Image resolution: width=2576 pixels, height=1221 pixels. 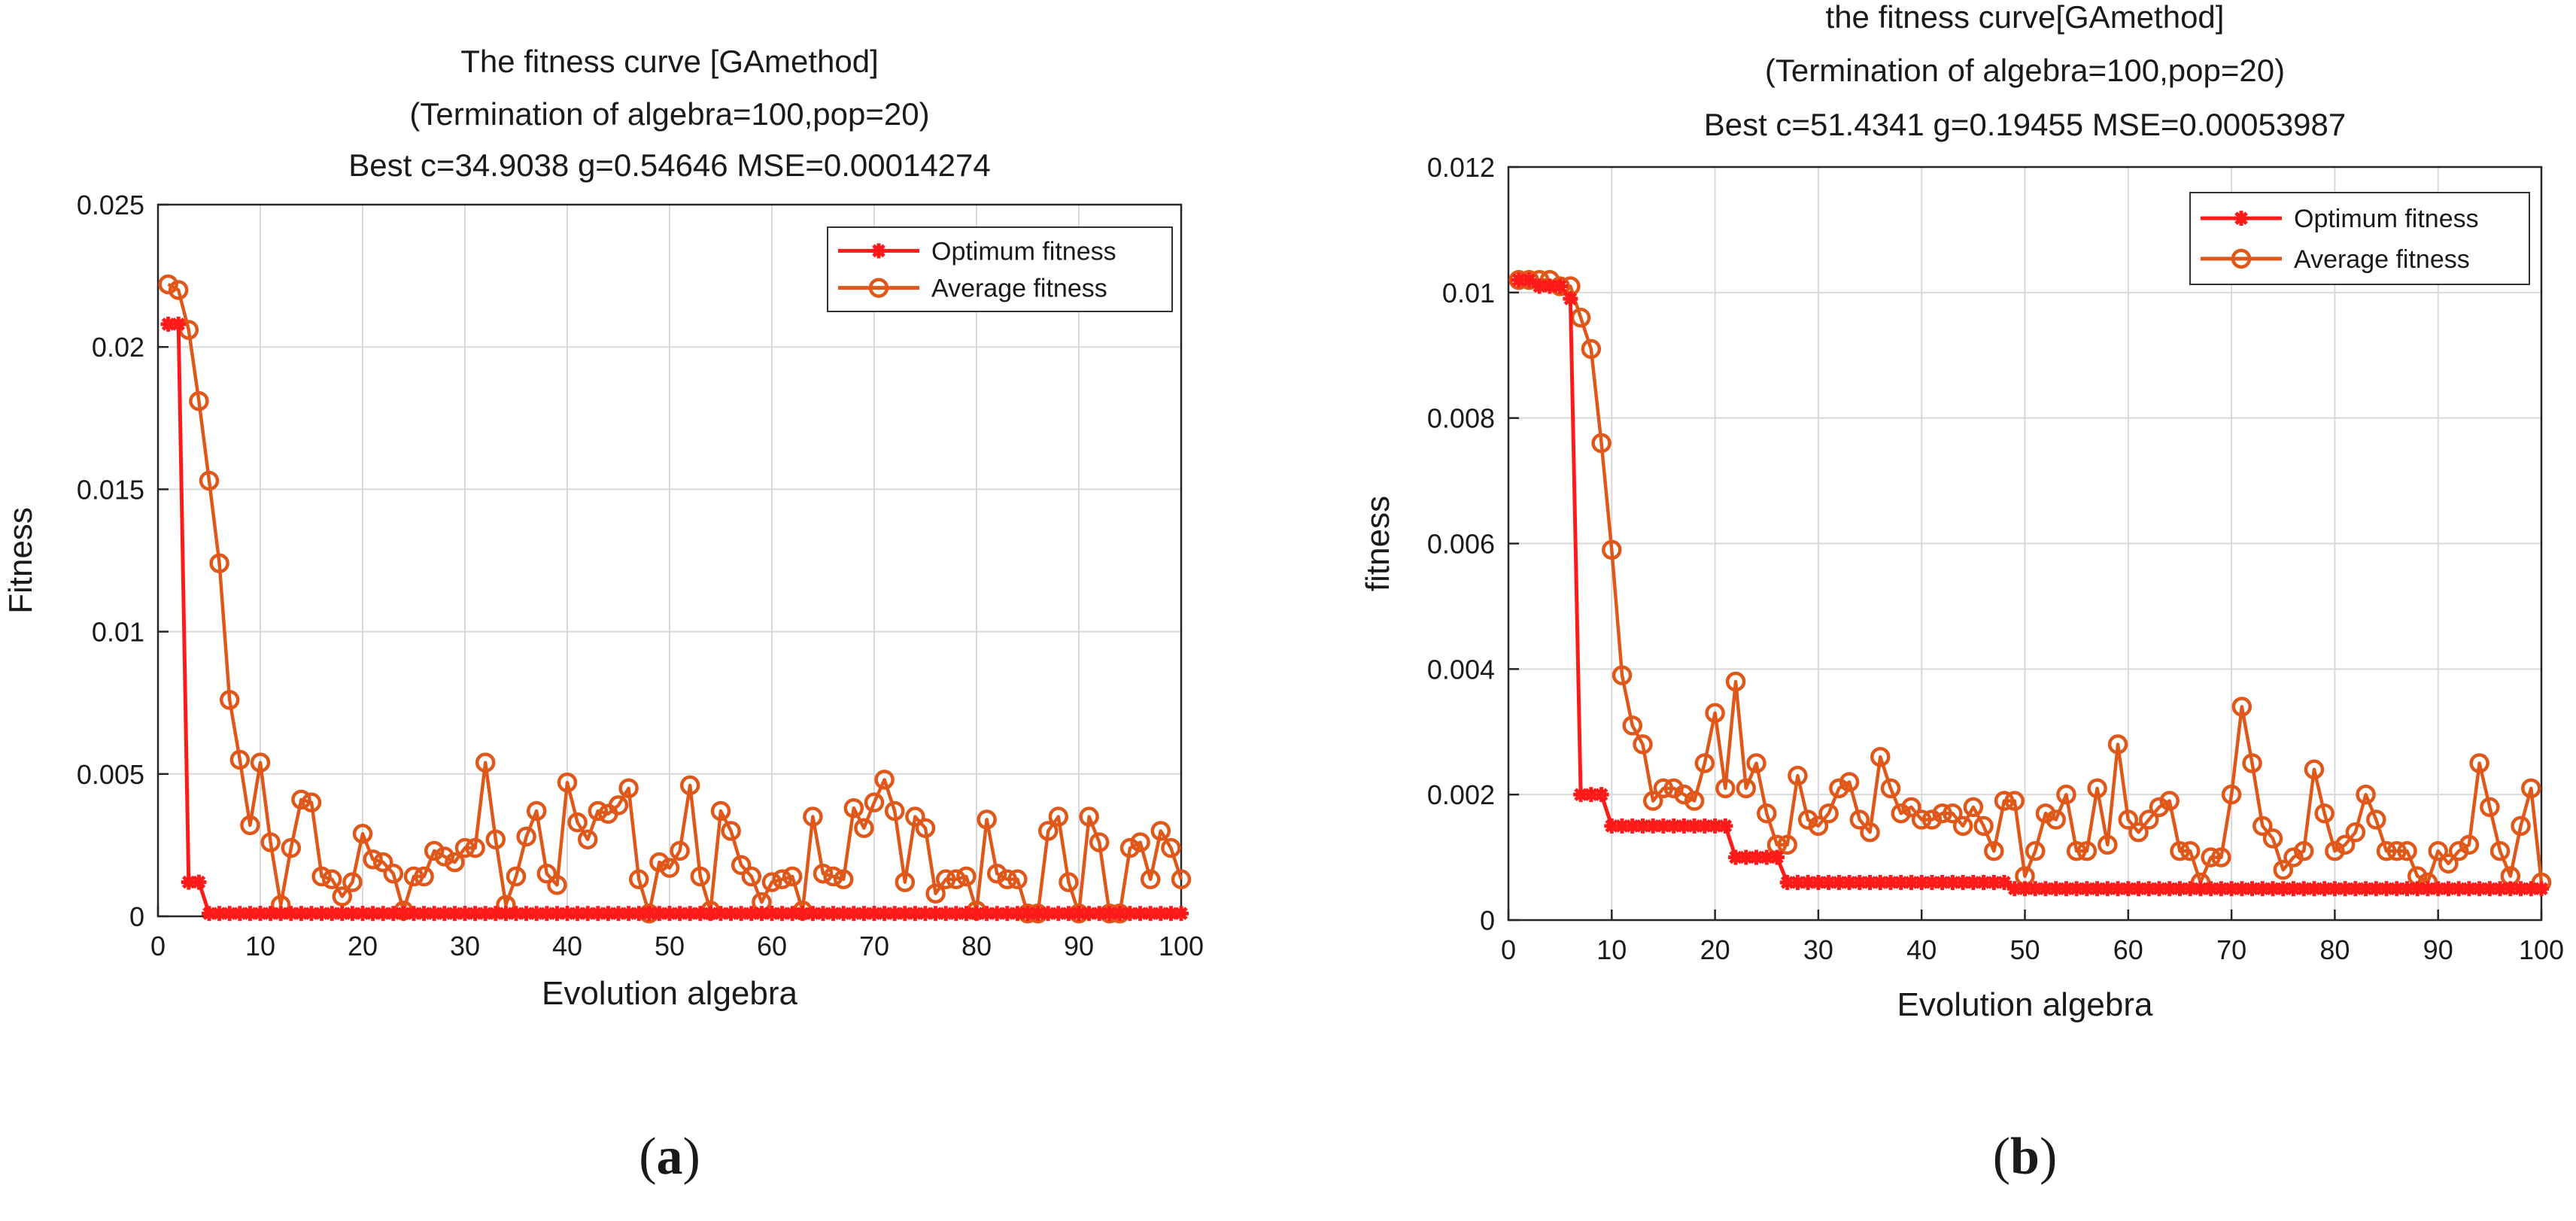 What do you see at coordinates (670, 1157) in the screenshot?
I see `panel-label-letter: a` at bounding box center [670, 1157].